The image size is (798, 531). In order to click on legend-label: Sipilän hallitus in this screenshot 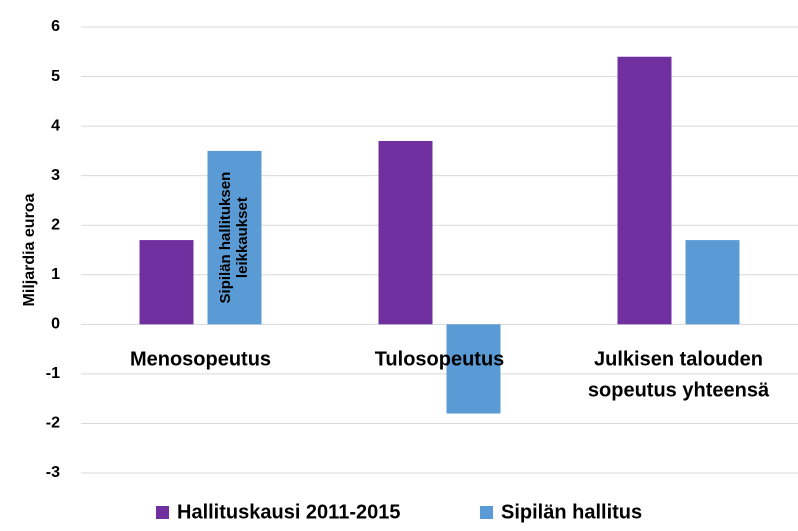, I will do `click(571, 512)`.